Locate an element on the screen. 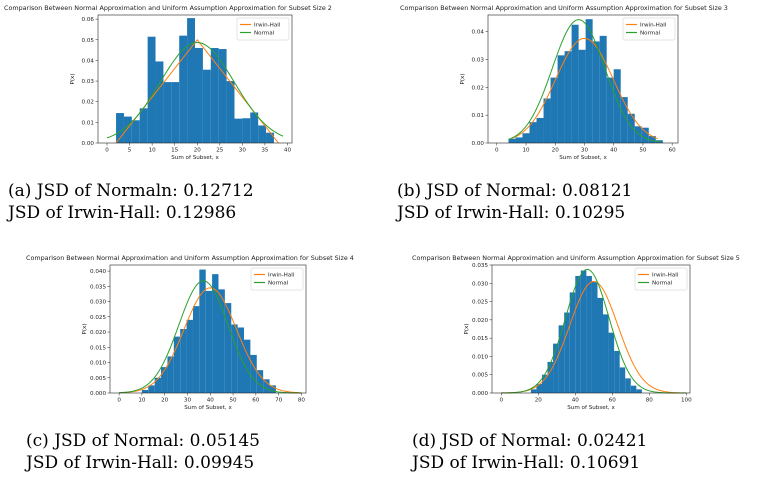 The height and width of the screenshot is (479, 777). caption-c-irwin-hall-jsd: JSD of Irwin-Hall: 0.09945 is located at coordinates (140, 463).